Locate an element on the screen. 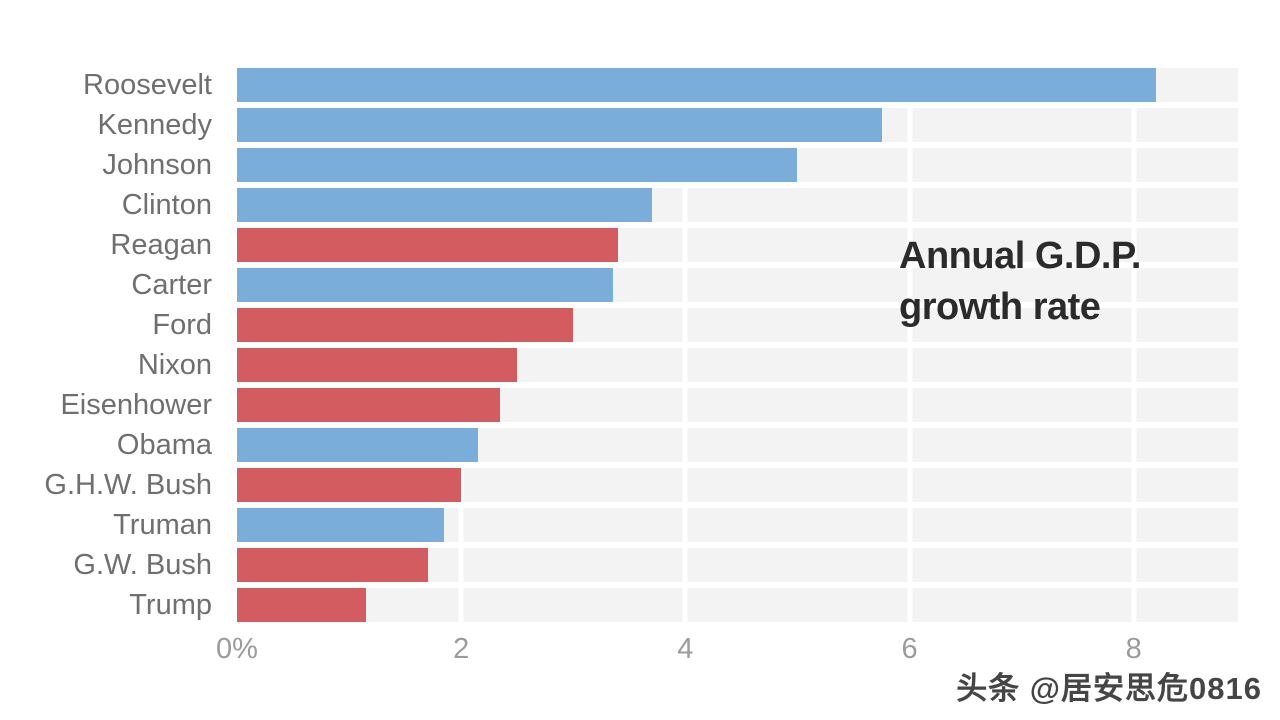 The width and height of the screenshot is (1280, 720). x-axis-tick: 0% is located at coordinates (237, 649).